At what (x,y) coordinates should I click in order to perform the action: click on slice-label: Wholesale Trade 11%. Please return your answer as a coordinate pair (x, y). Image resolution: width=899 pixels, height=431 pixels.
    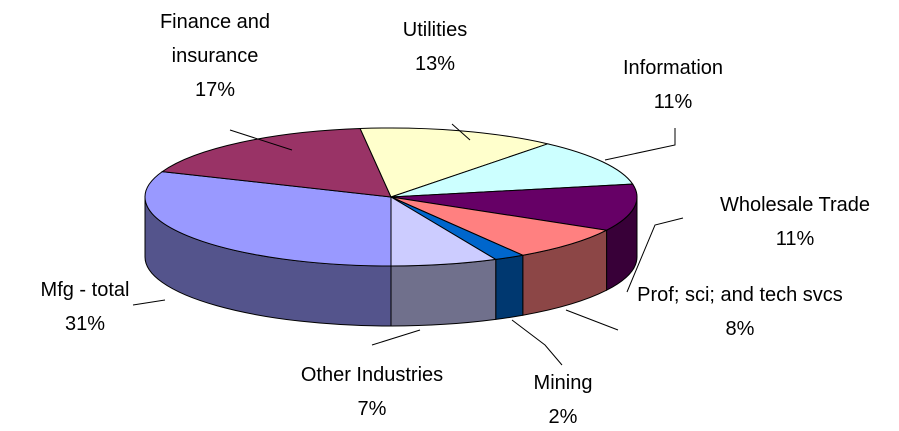
    Looking at the image, I should click on (792, 222).